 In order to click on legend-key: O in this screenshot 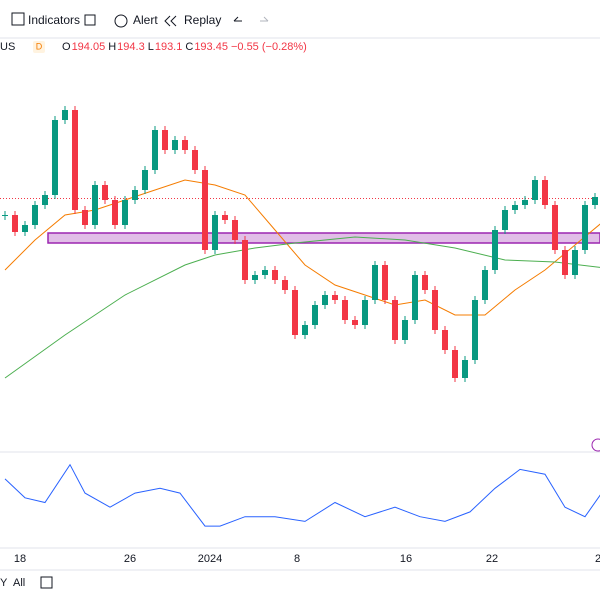, I will do `click(66, 47)`.